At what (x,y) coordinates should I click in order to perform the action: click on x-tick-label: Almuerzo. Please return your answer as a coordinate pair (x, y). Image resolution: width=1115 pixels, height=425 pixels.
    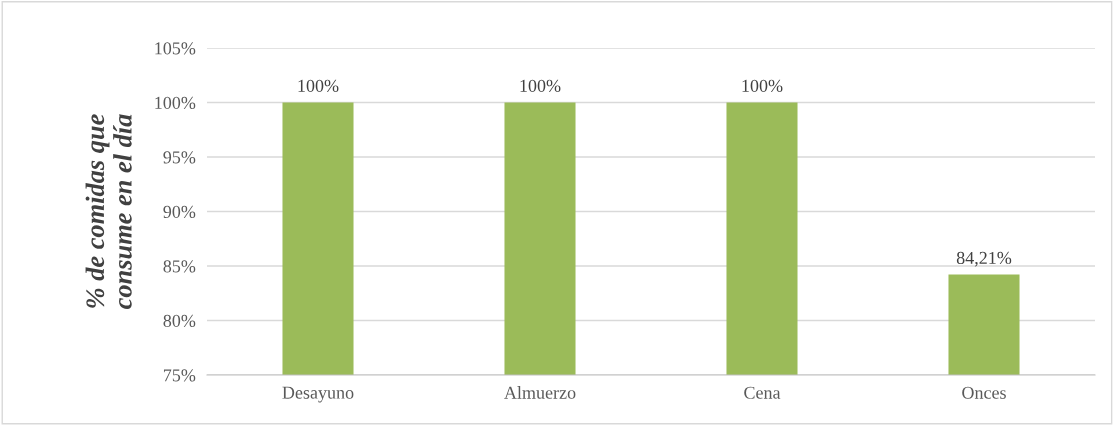
    Looking at the image, I should click on (540, 392).